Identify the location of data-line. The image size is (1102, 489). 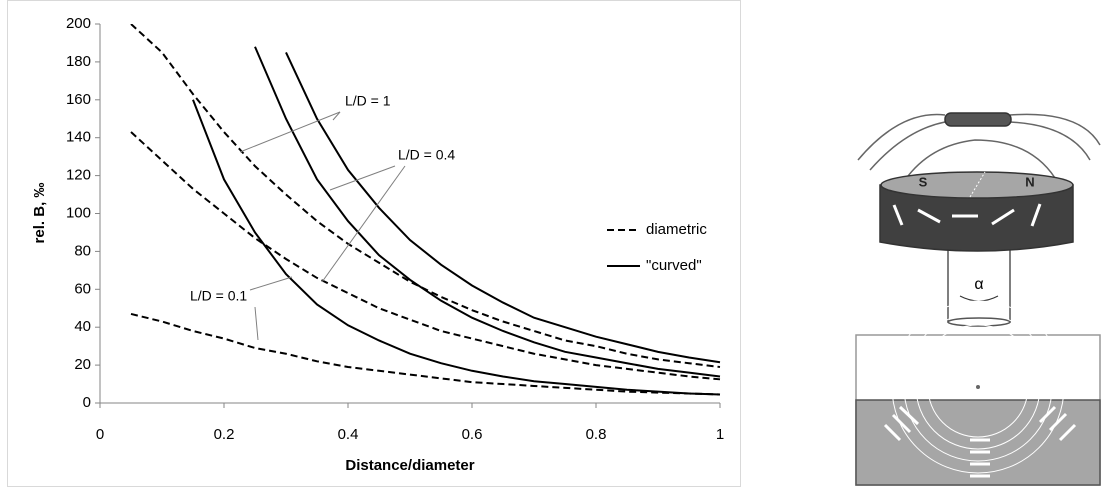
(425, 354).